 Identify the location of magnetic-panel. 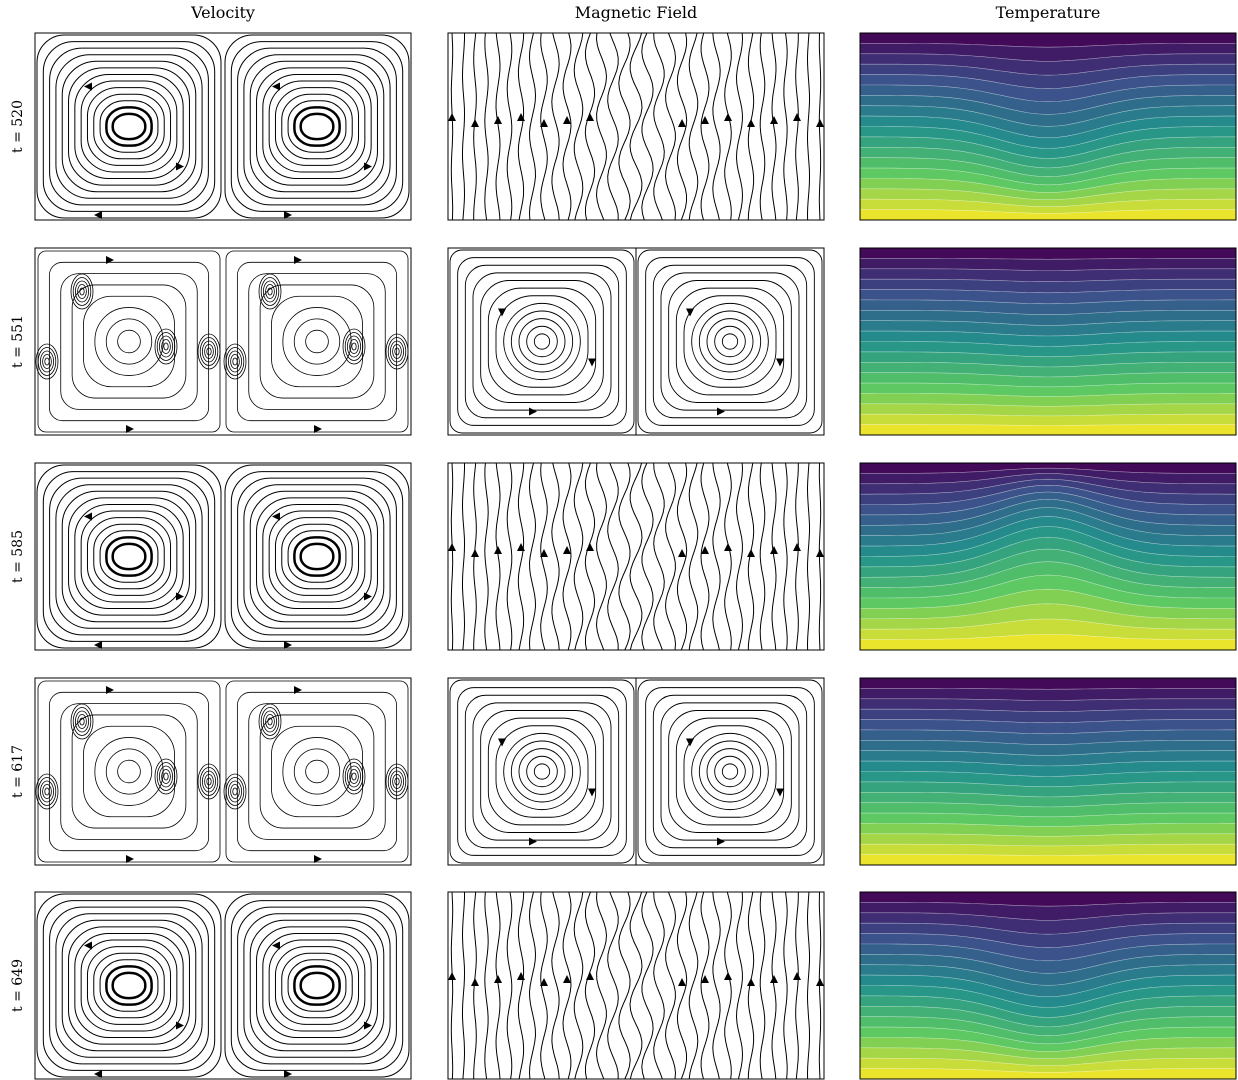
(636, 126).